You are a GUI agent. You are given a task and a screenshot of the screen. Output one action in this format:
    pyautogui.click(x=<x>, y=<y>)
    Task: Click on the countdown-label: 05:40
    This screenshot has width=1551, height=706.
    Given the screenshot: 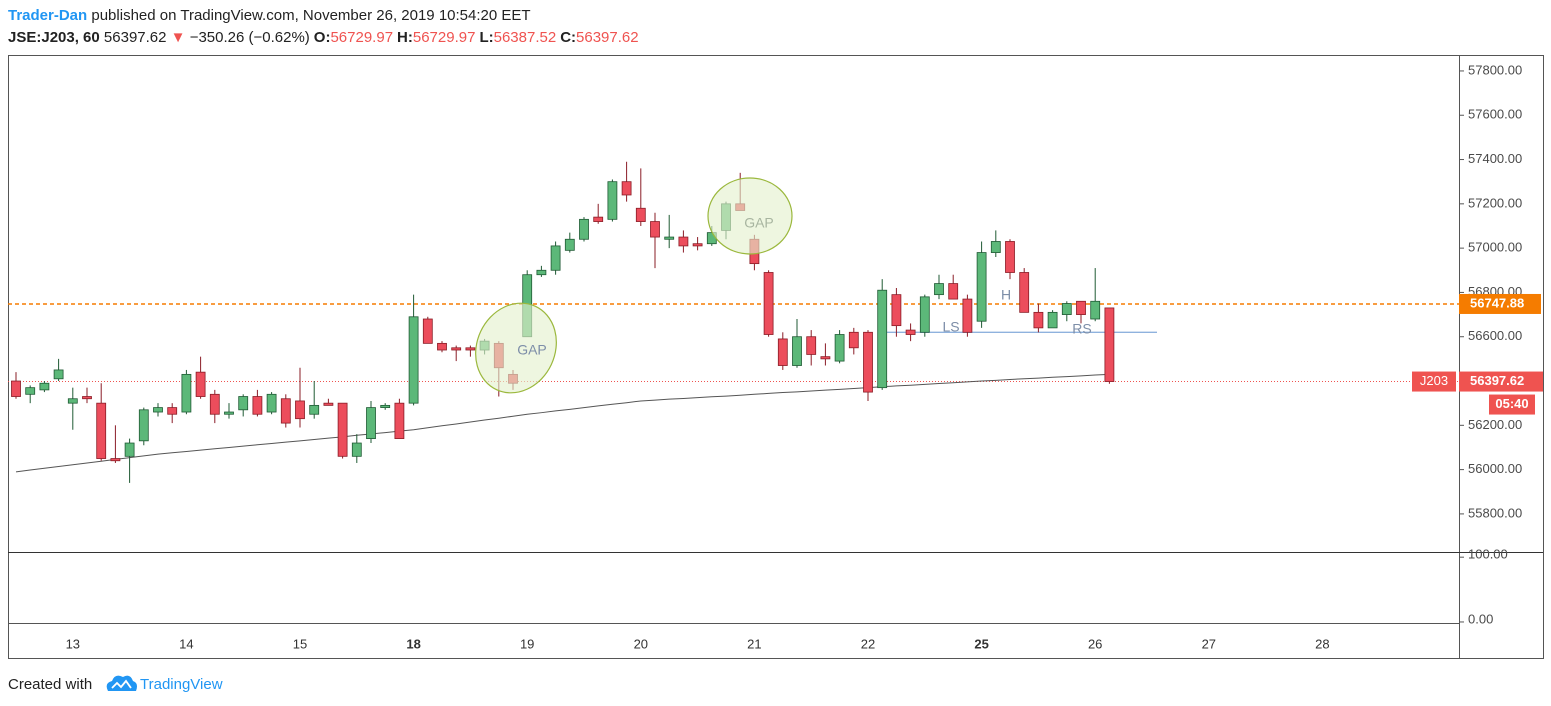 What is the action you would take?
    pyautogui.click(x=1511, y=403)
    